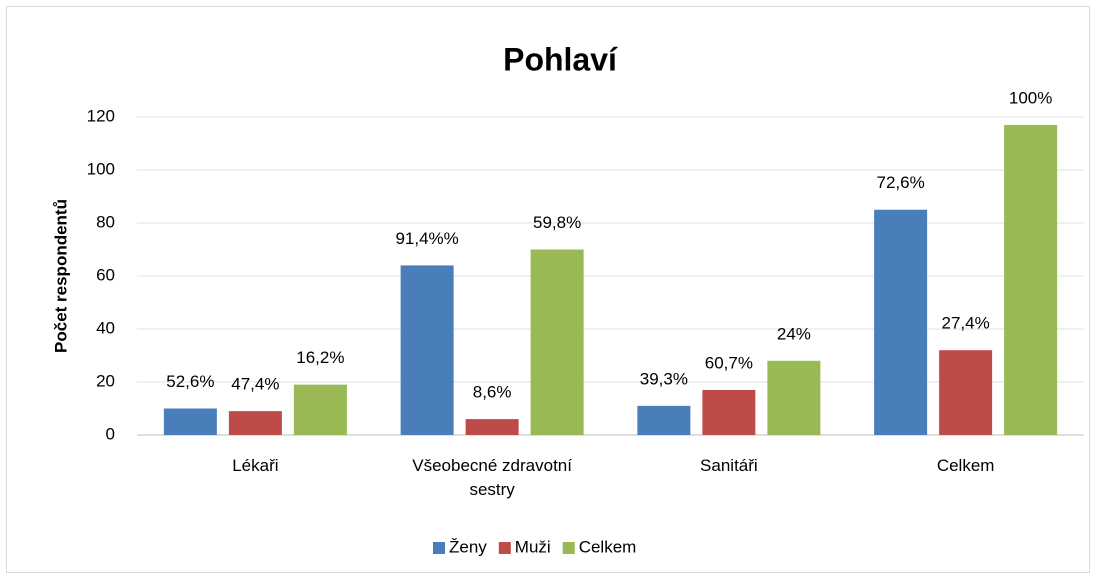  Describe the element at coordinates (794, 333) in the screenshot. I see `data-label: 24%` at that location.